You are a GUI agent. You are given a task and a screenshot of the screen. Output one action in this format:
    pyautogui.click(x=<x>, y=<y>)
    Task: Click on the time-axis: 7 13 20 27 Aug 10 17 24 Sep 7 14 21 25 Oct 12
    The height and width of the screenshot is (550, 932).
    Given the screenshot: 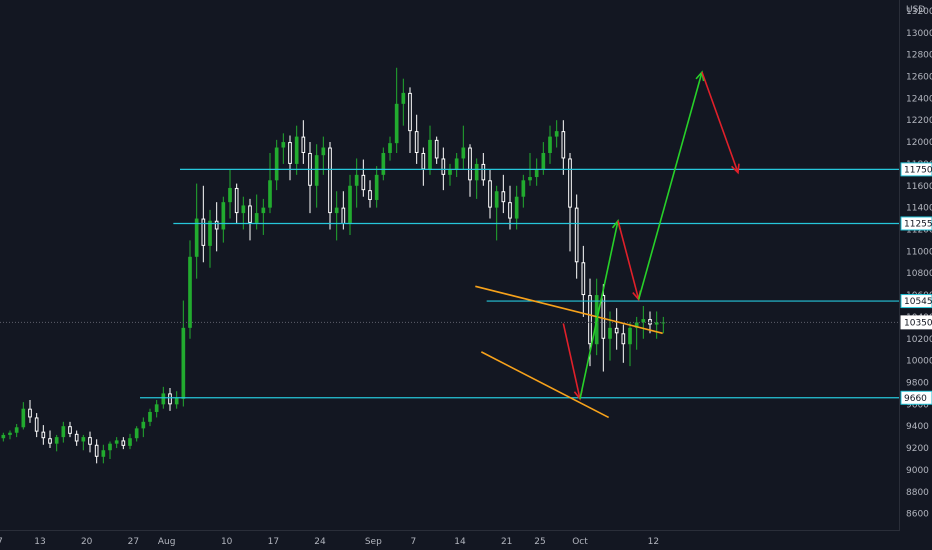 What is the action you would take?
    pyautogui.click(x=329, y=542)
    